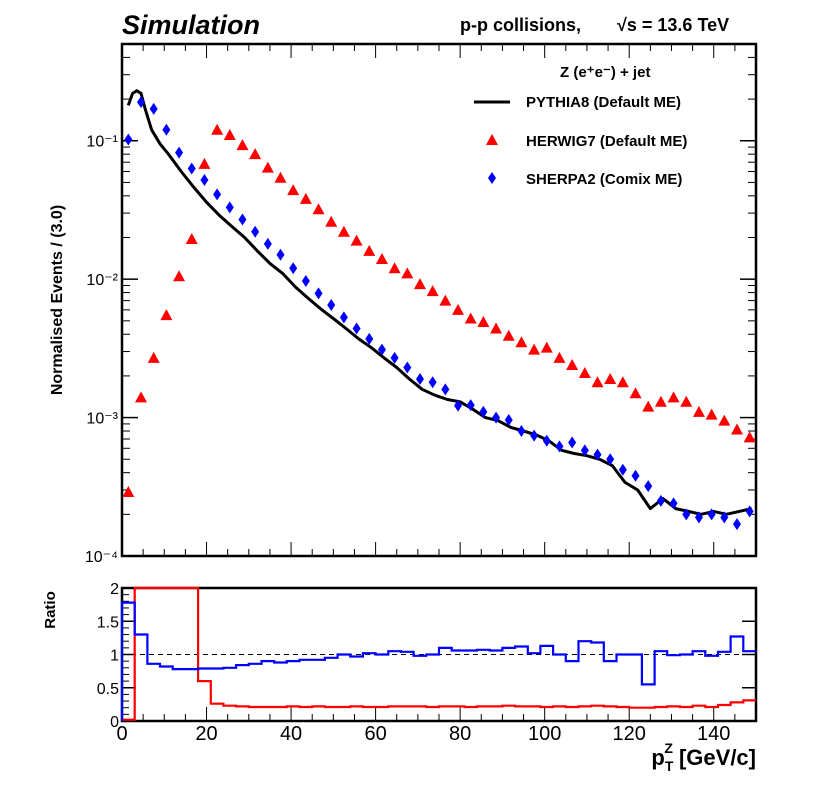  What do you see at coordinates (669, 766) in the screenshot?
I see `x-axis-label-sub: T` at bounding box center [669, 766].